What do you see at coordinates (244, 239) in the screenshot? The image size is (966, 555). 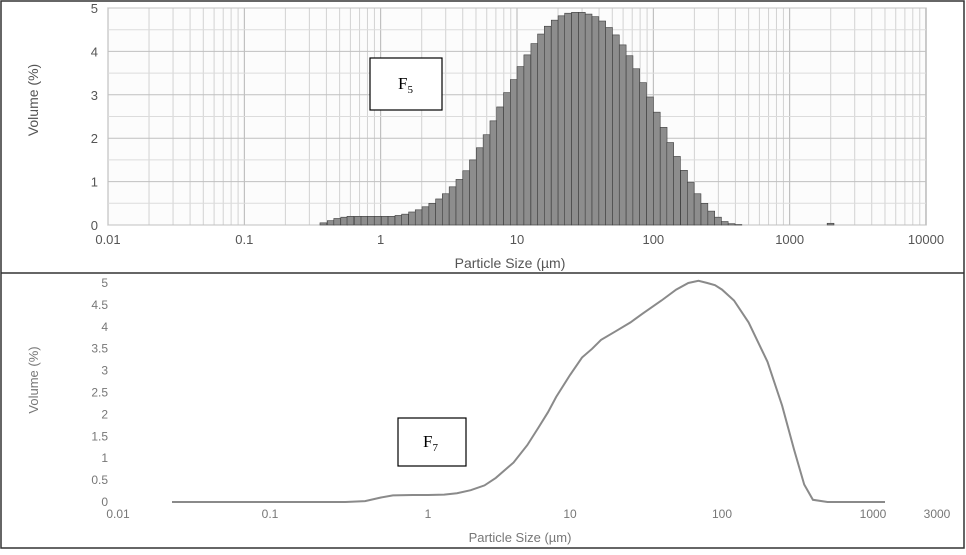 I see `top-x-tick-label: 0.1` at bounding box center [244, 239].